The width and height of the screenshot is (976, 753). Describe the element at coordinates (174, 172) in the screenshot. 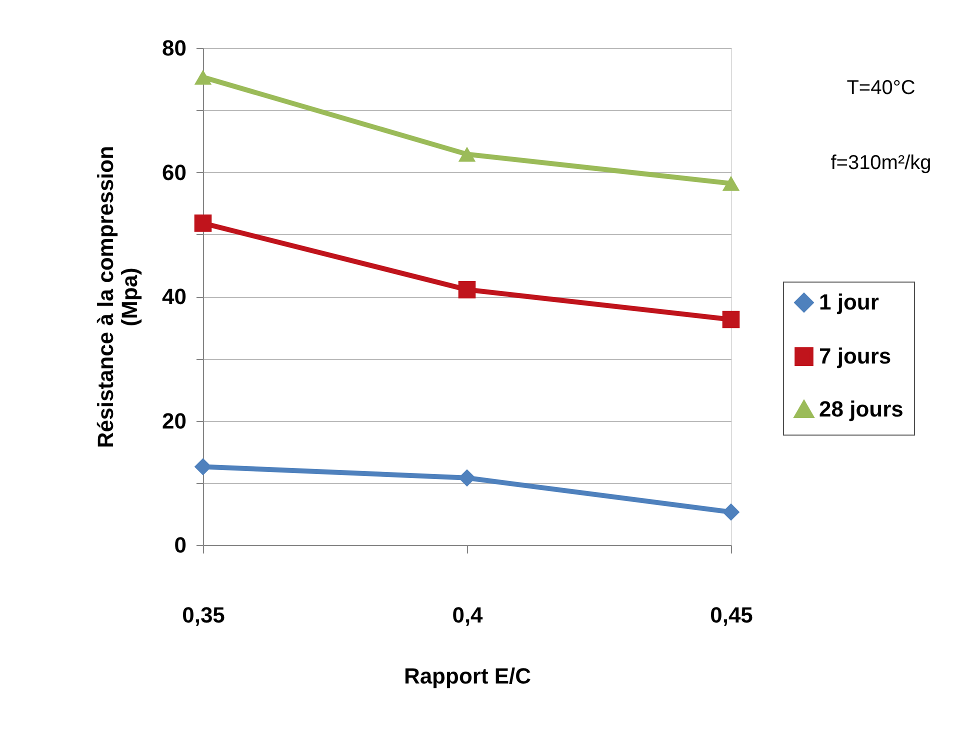

I see `y-tick-label: 60` at that location.